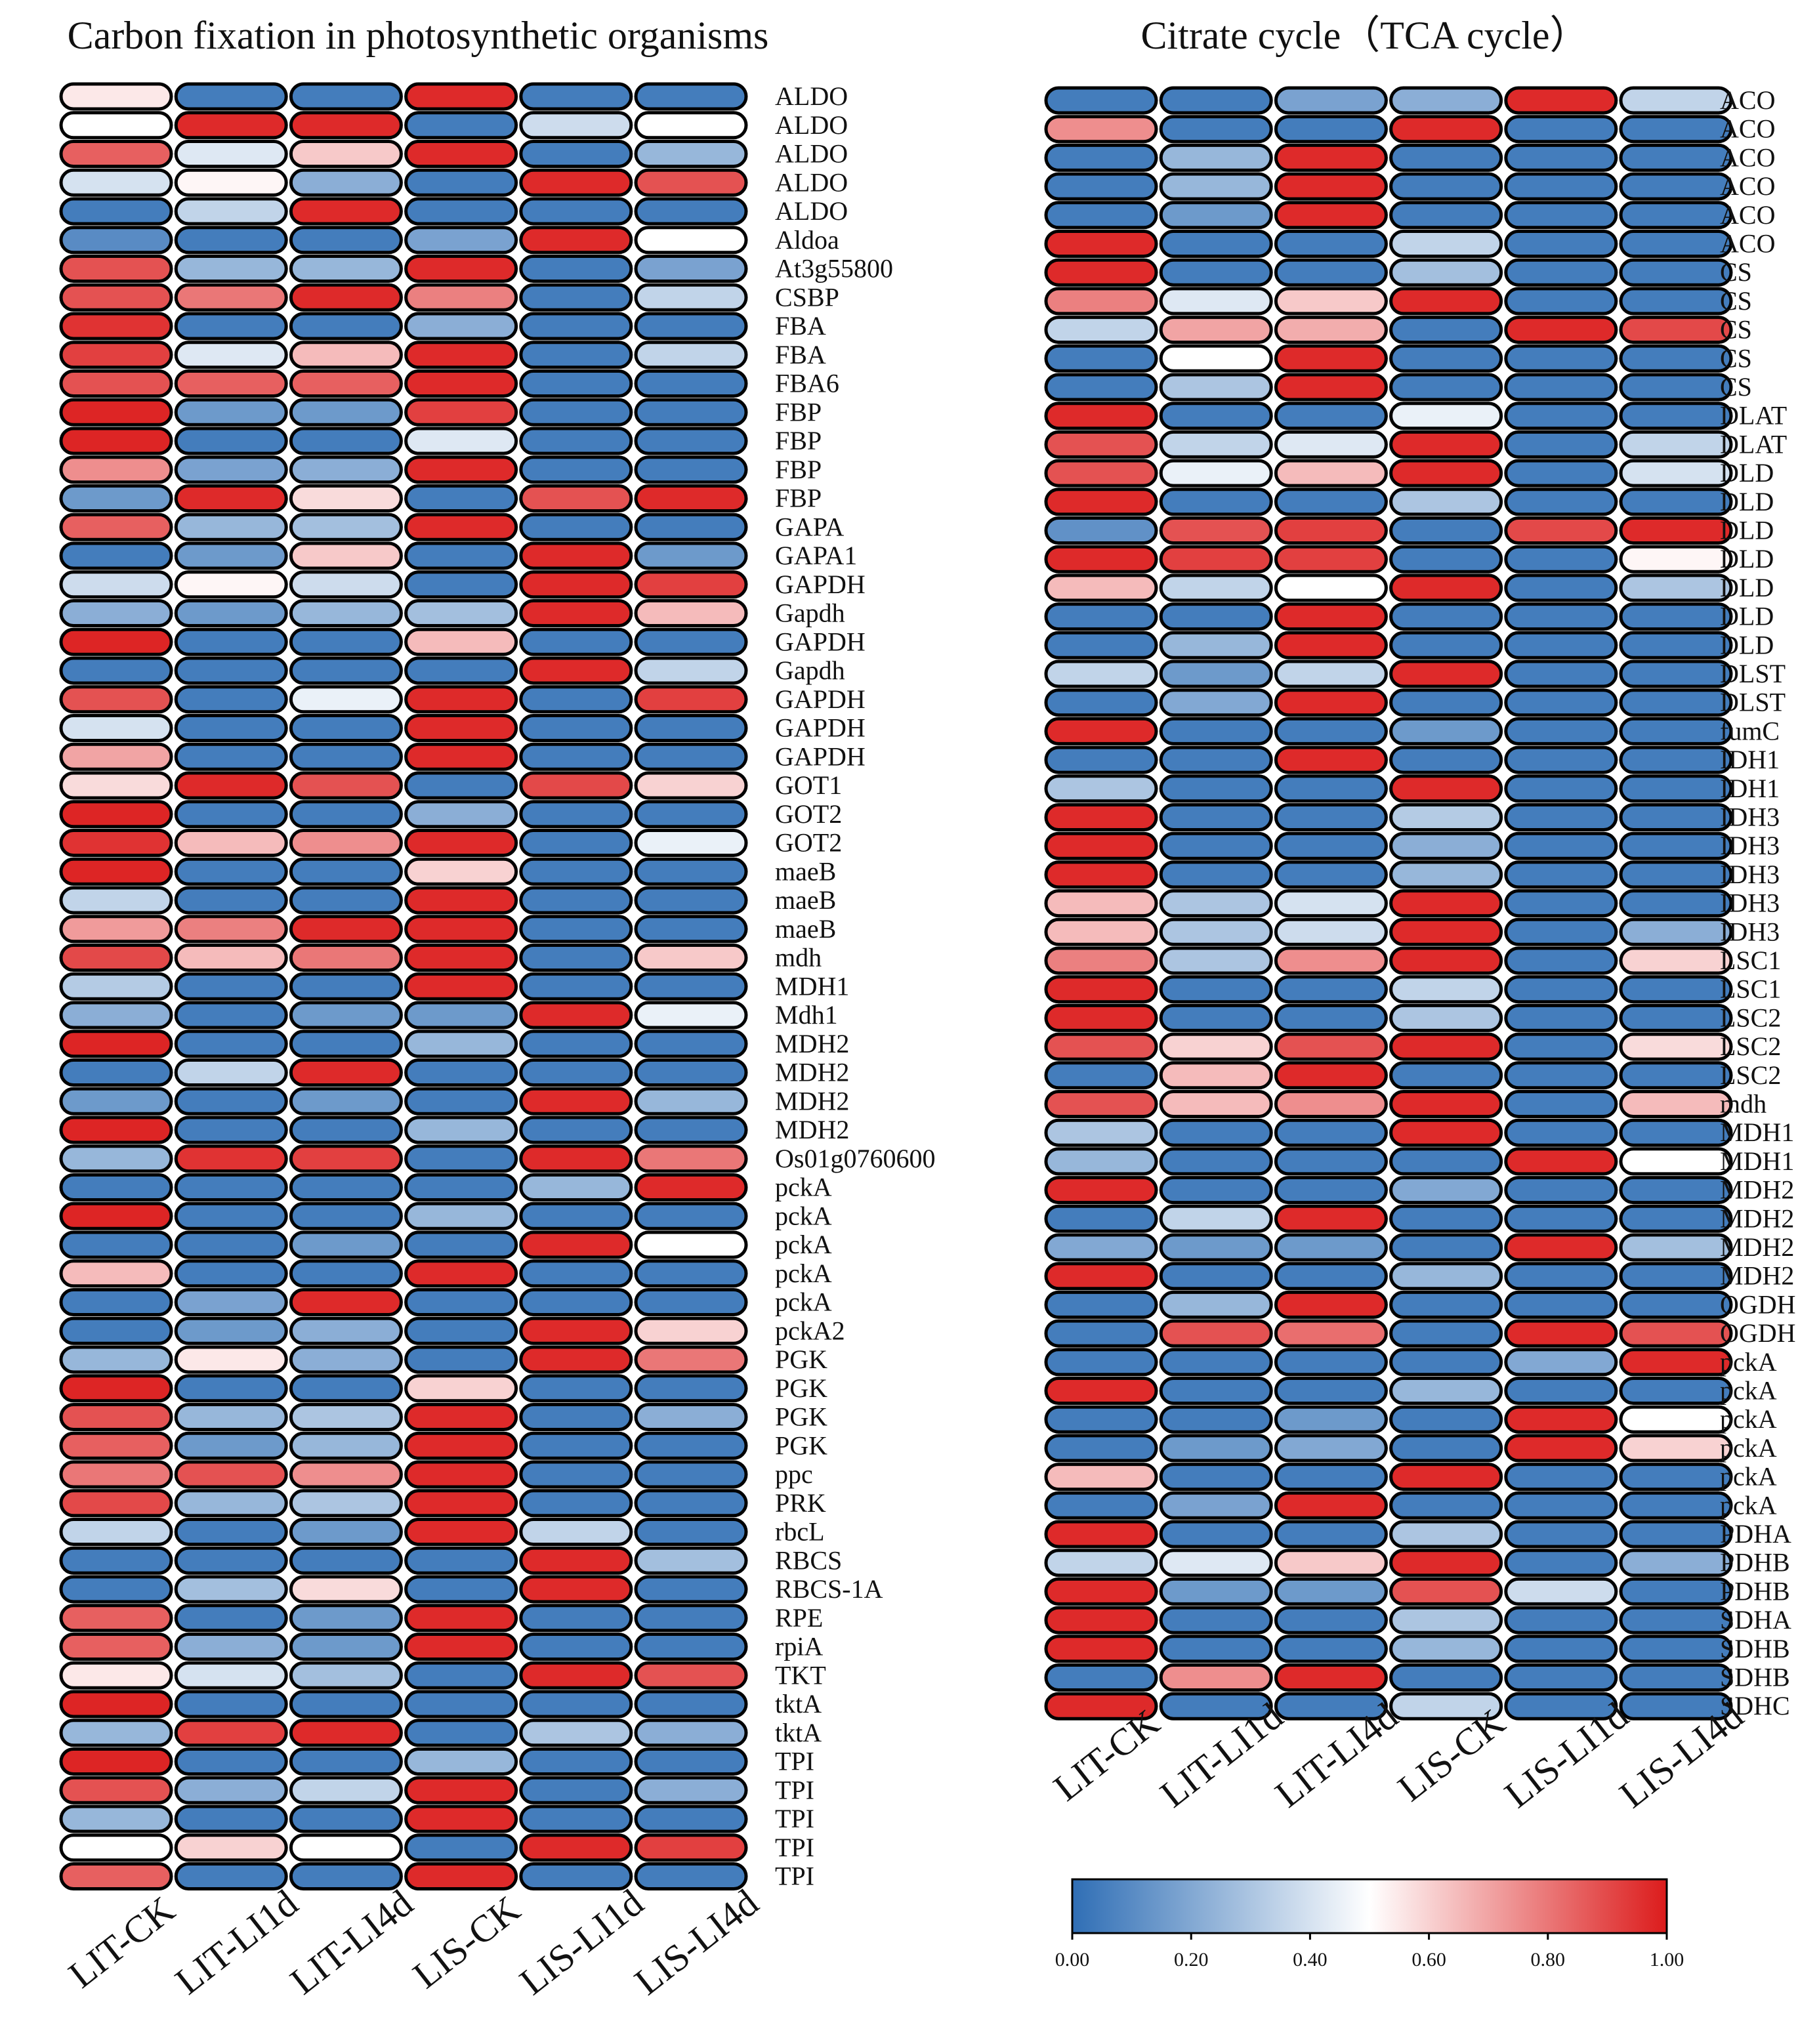 Image resolution: width=1819 pixels, height=2044 pixels. What do you see at coordinates (1755, 1706) in the screenshot?
I see `row-label: SDHC` at bounding box center [1755, 1706].